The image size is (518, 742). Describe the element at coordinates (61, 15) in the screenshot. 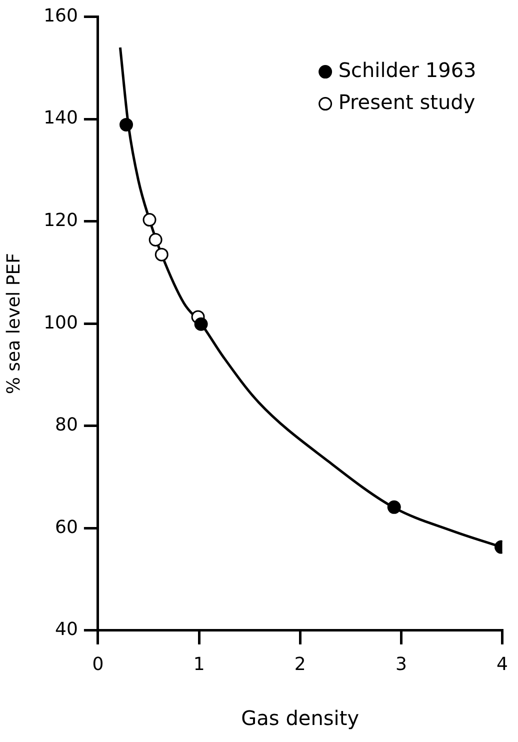

I see `y-tick-label: 160` at that location.